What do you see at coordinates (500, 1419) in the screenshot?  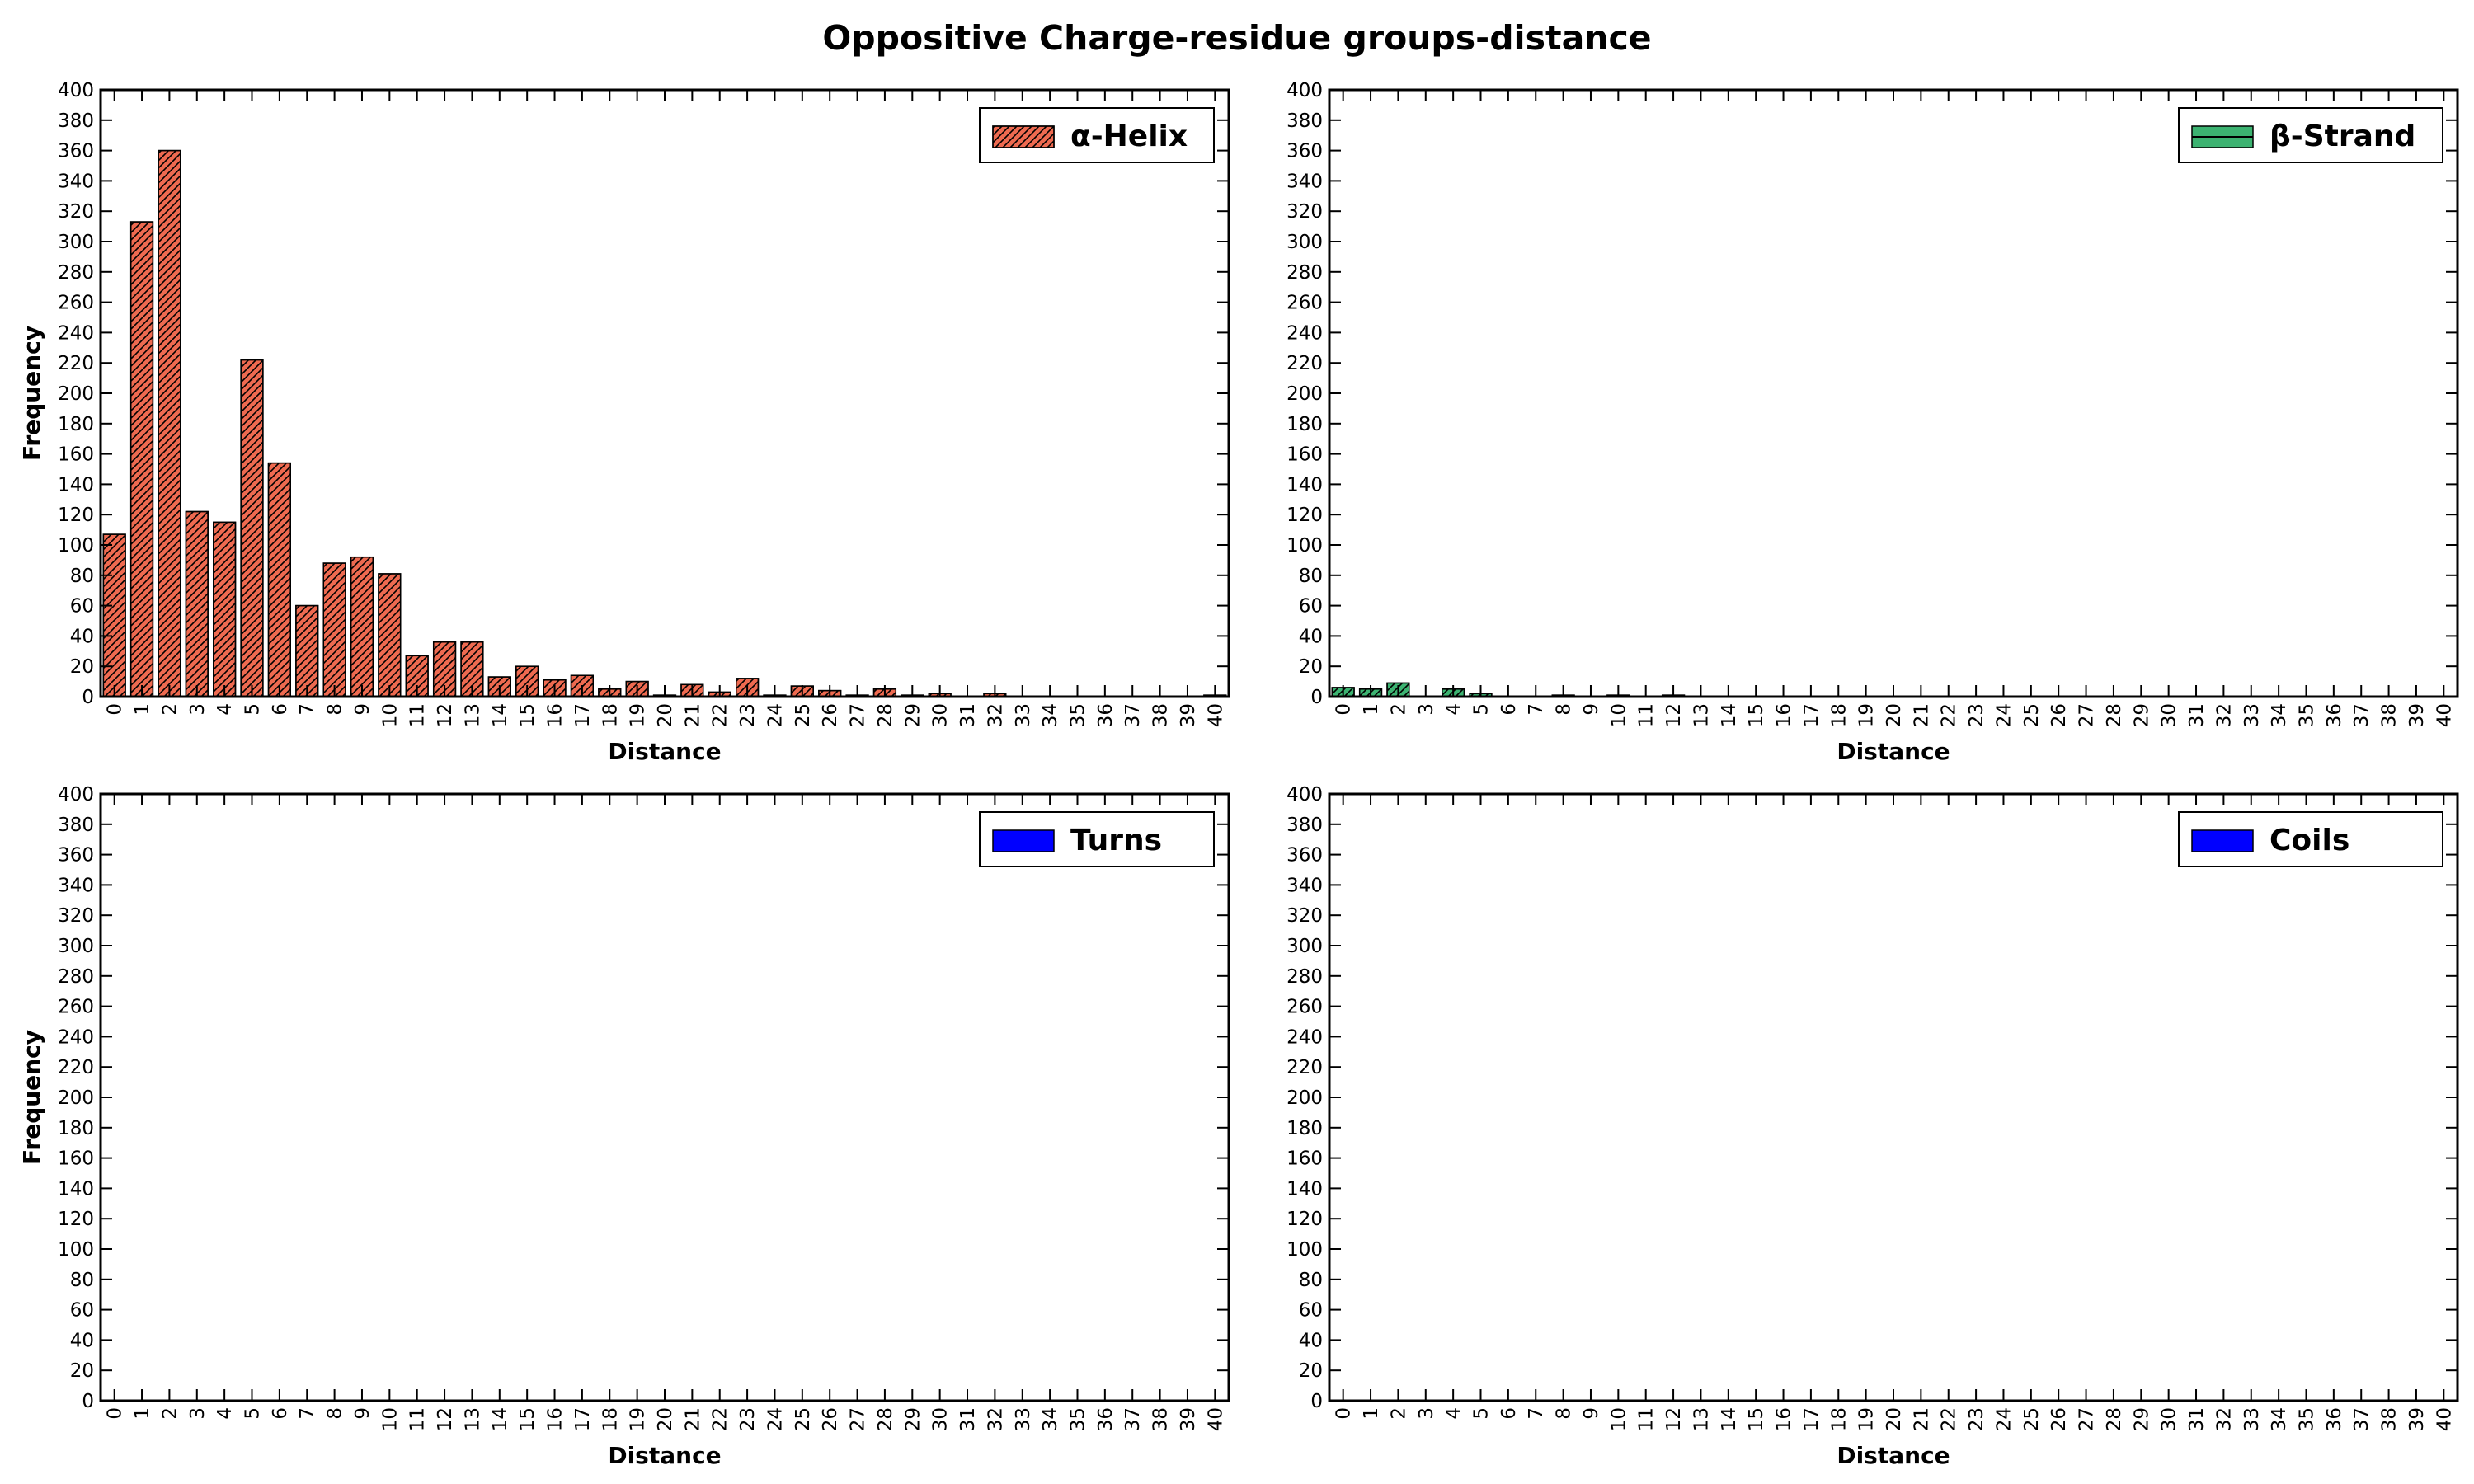 I see `x-tick-label: 14` at bounding box center [500, 1419].